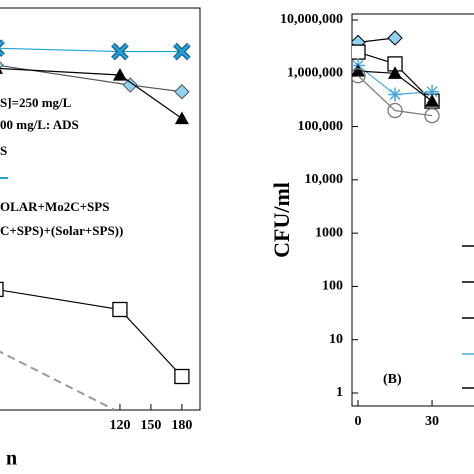 The height and width of the screenshot is (474, 474). Describe the element at coordinates (332, 286) in the screenshot. I see `y-tick-label: 100` at that location.